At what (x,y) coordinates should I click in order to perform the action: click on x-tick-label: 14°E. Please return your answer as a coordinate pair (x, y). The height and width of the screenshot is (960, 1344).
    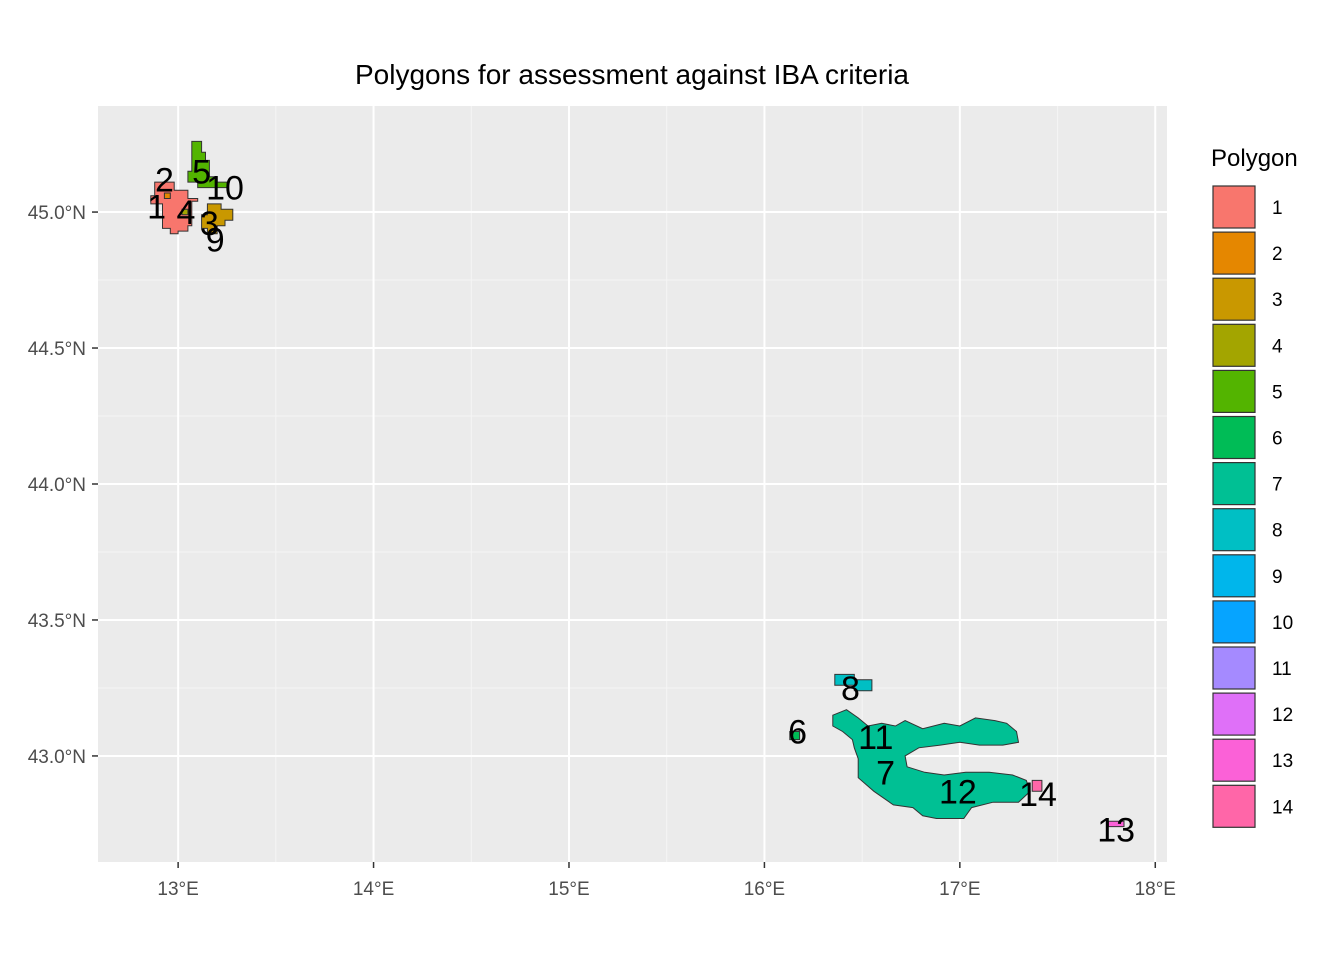
    Looking at the image, I should click on (373, 889).